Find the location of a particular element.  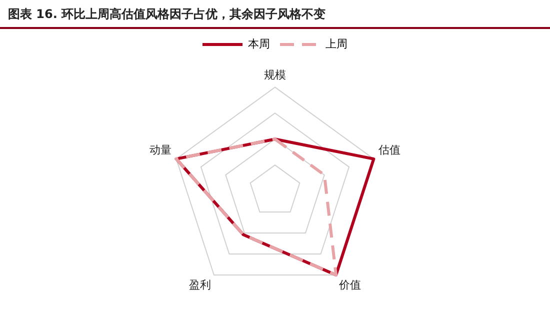

legend-label: 本周 is located at coordinates (259, 43).